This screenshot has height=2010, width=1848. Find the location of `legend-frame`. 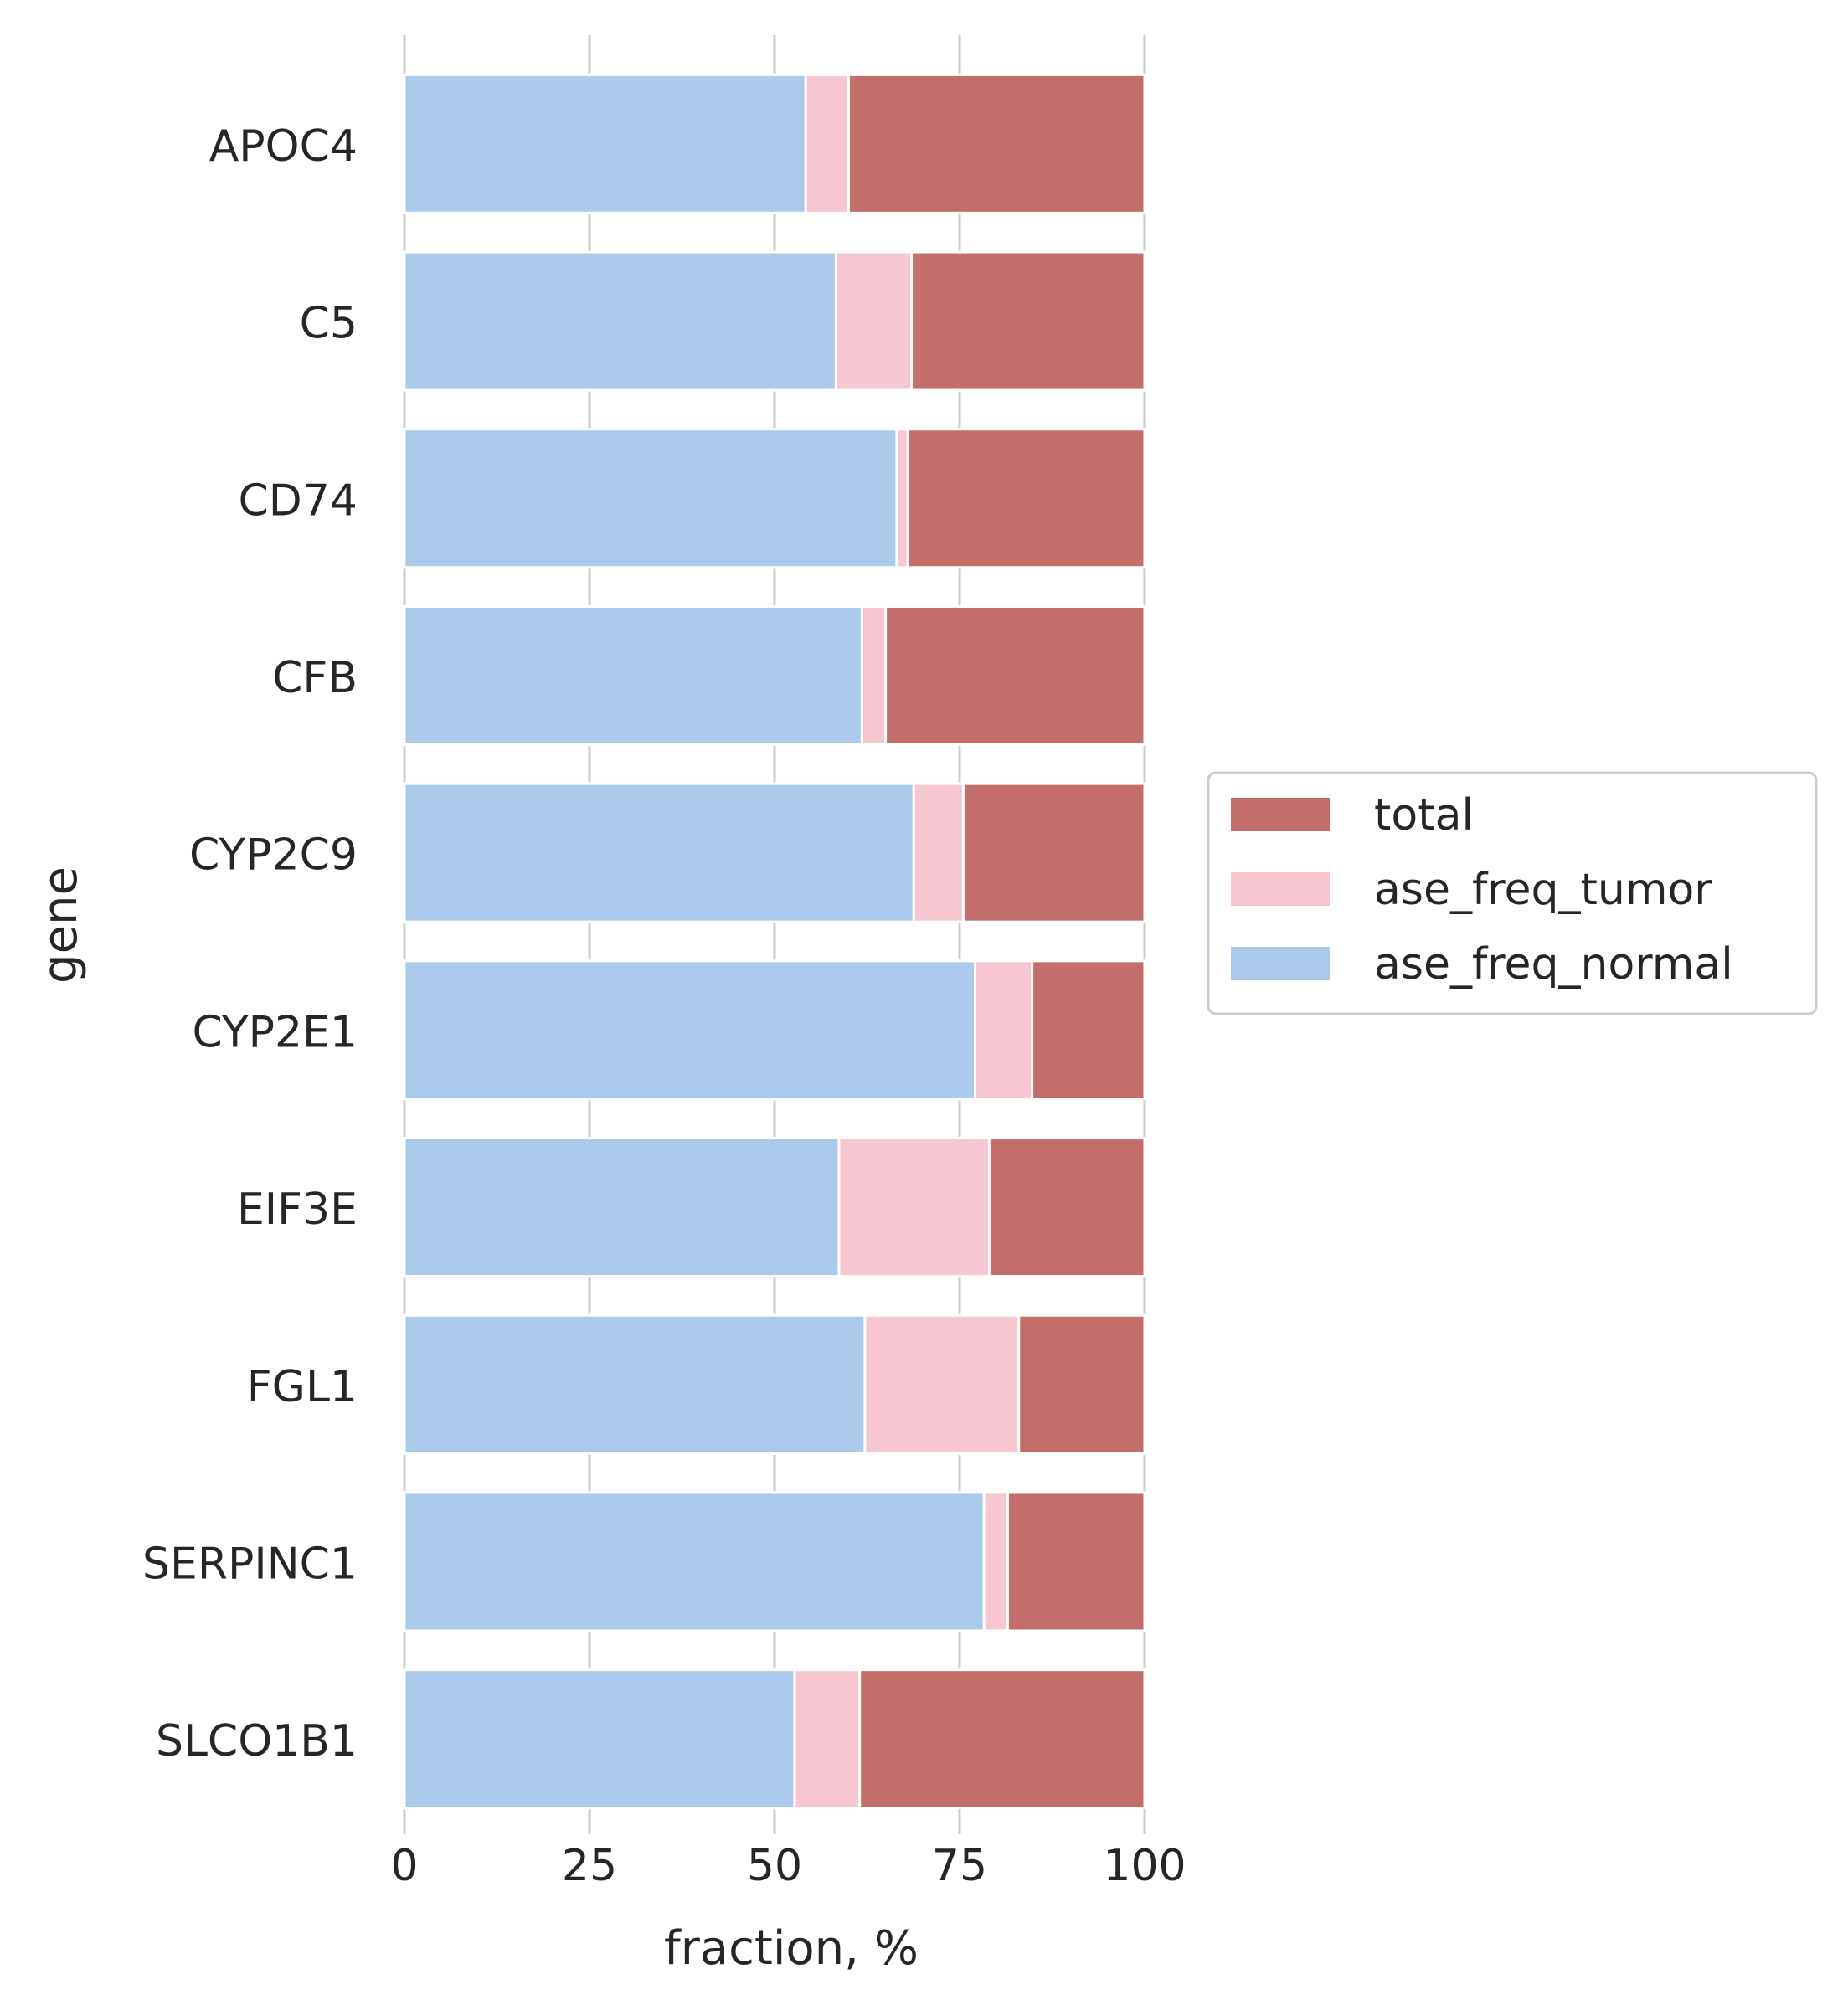

legend-frame is located at coordinates (1513, 893).